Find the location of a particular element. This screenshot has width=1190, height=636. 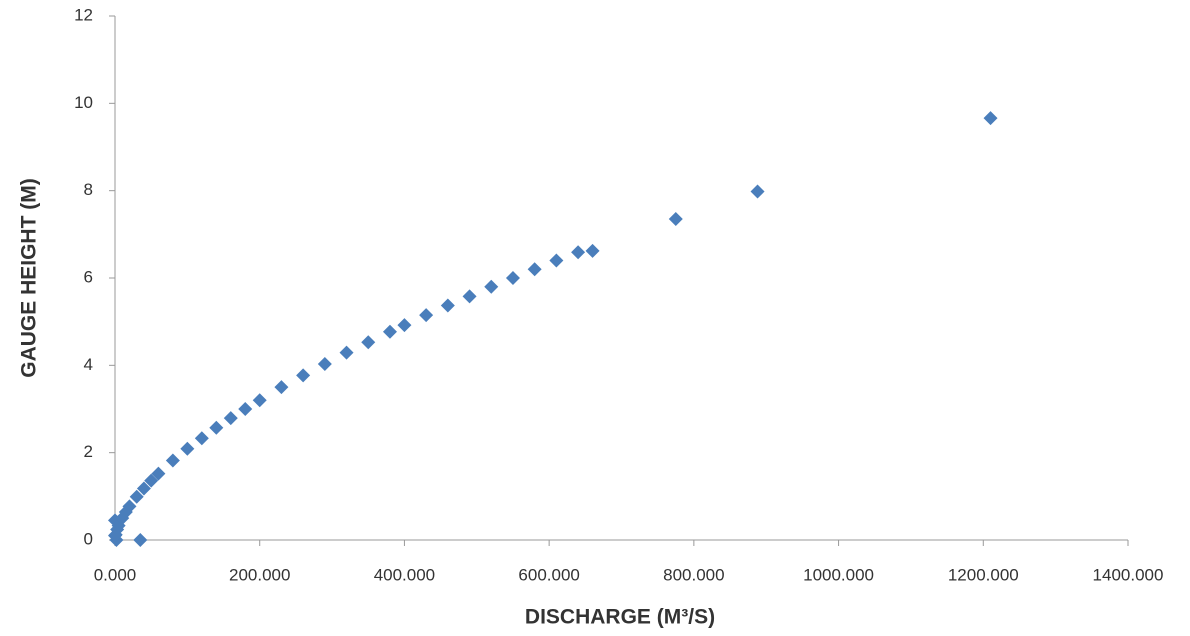

x-axis-title: DISCHARGE (M³/S) is located at coordinates (620, 617).